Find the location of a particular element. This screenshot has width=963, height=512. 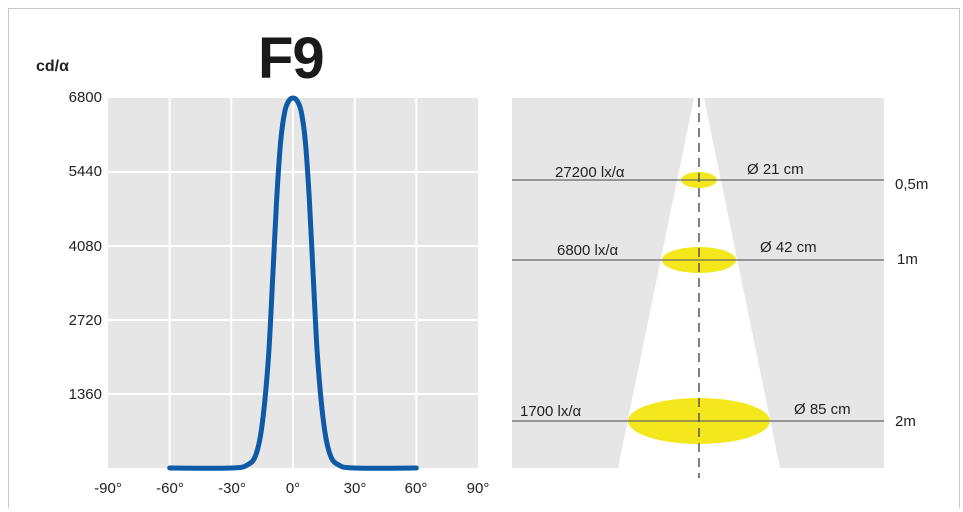

y-tick-label: 4080 is located at coordinates (85, 246).